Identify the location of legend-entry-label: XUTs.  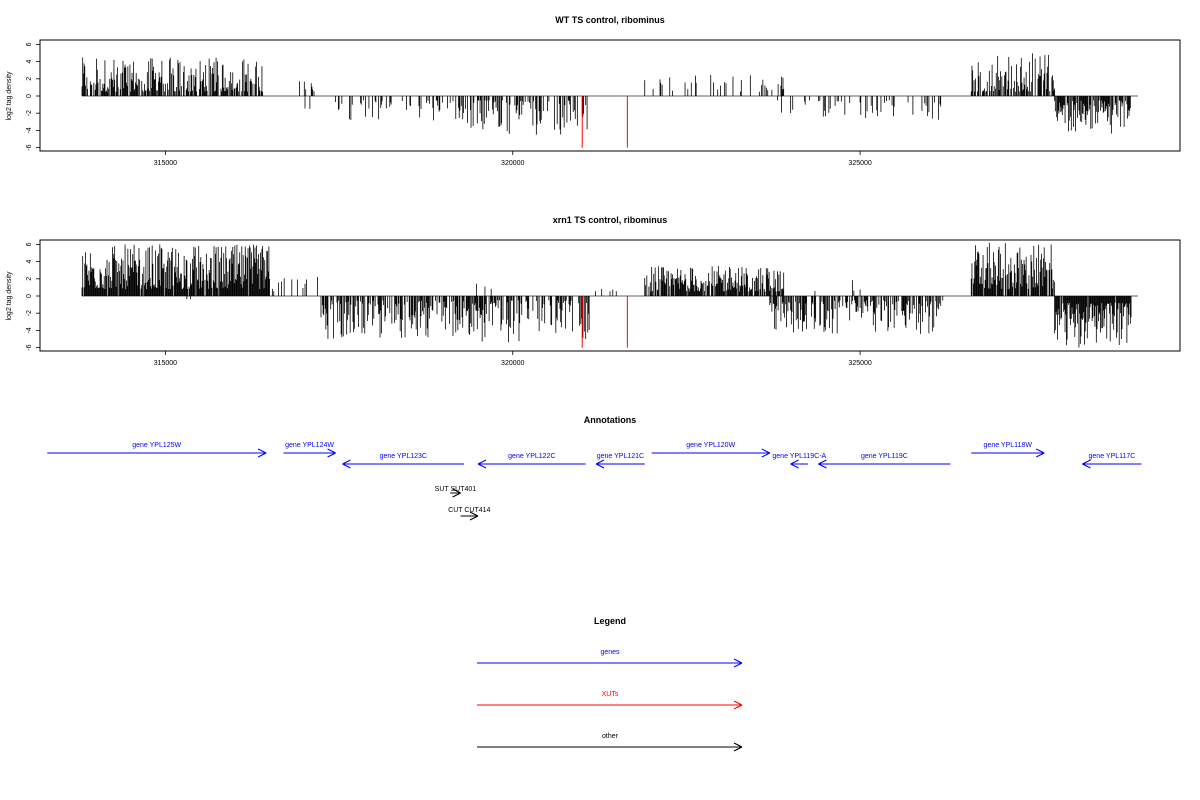
(610, 694).